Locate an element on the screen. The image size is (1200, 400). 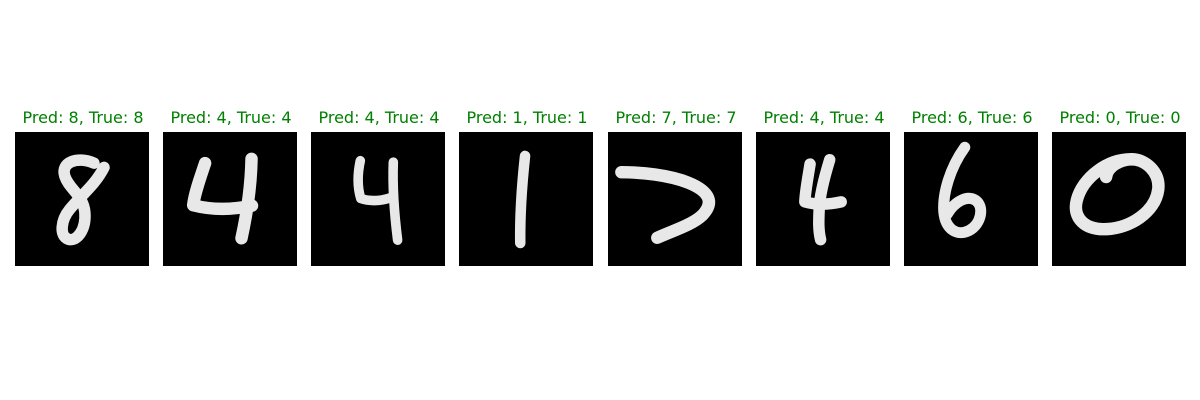
sample-panel: Pred: 1, True: 1 is located at coordinates (527, 189).